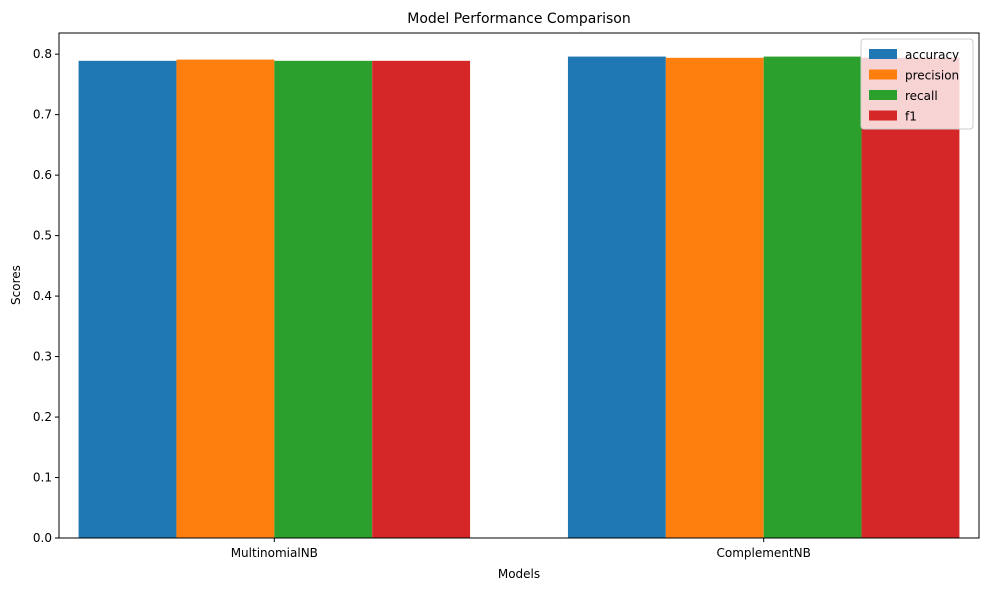  Describe the element at coordinates (883, 115) in the screenshot. I see `legend-swatch-f1` at that location.